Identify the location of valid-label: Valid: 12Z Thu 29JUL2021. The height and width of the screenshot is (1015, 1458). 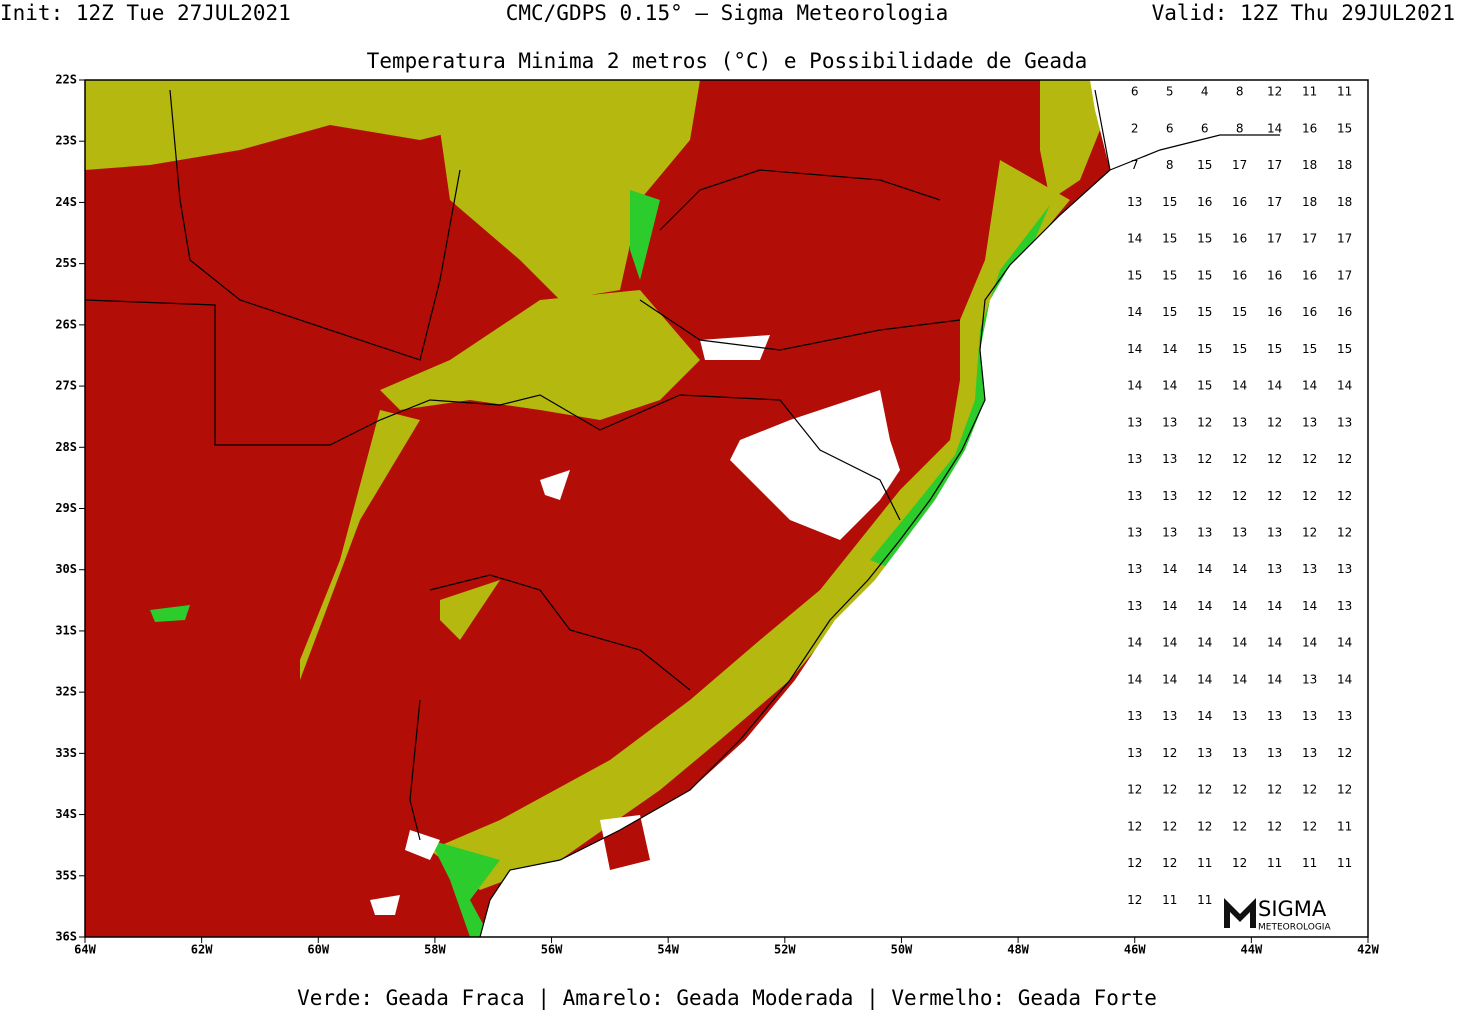
(1303, 13).